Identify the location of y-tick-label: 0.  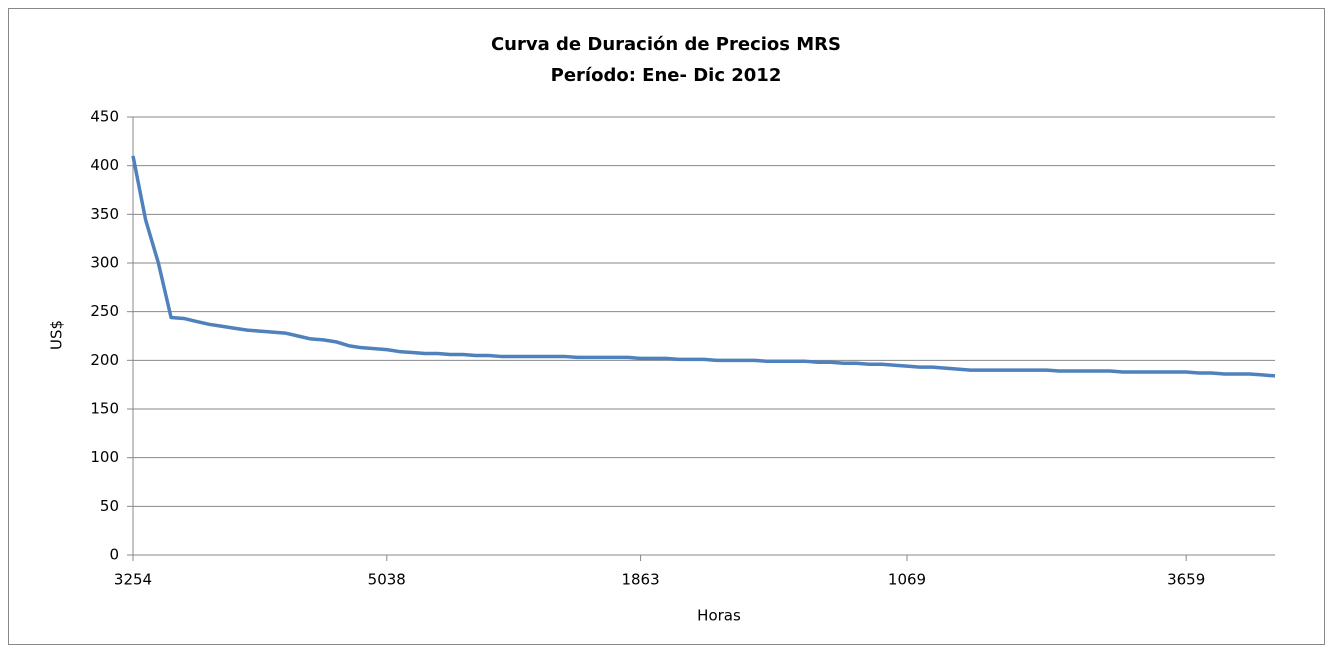
(114, 555).